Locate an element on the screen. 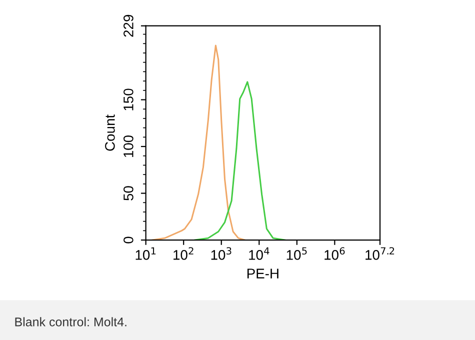  y-tick-label: 50 is located at coordinates (129, 193).